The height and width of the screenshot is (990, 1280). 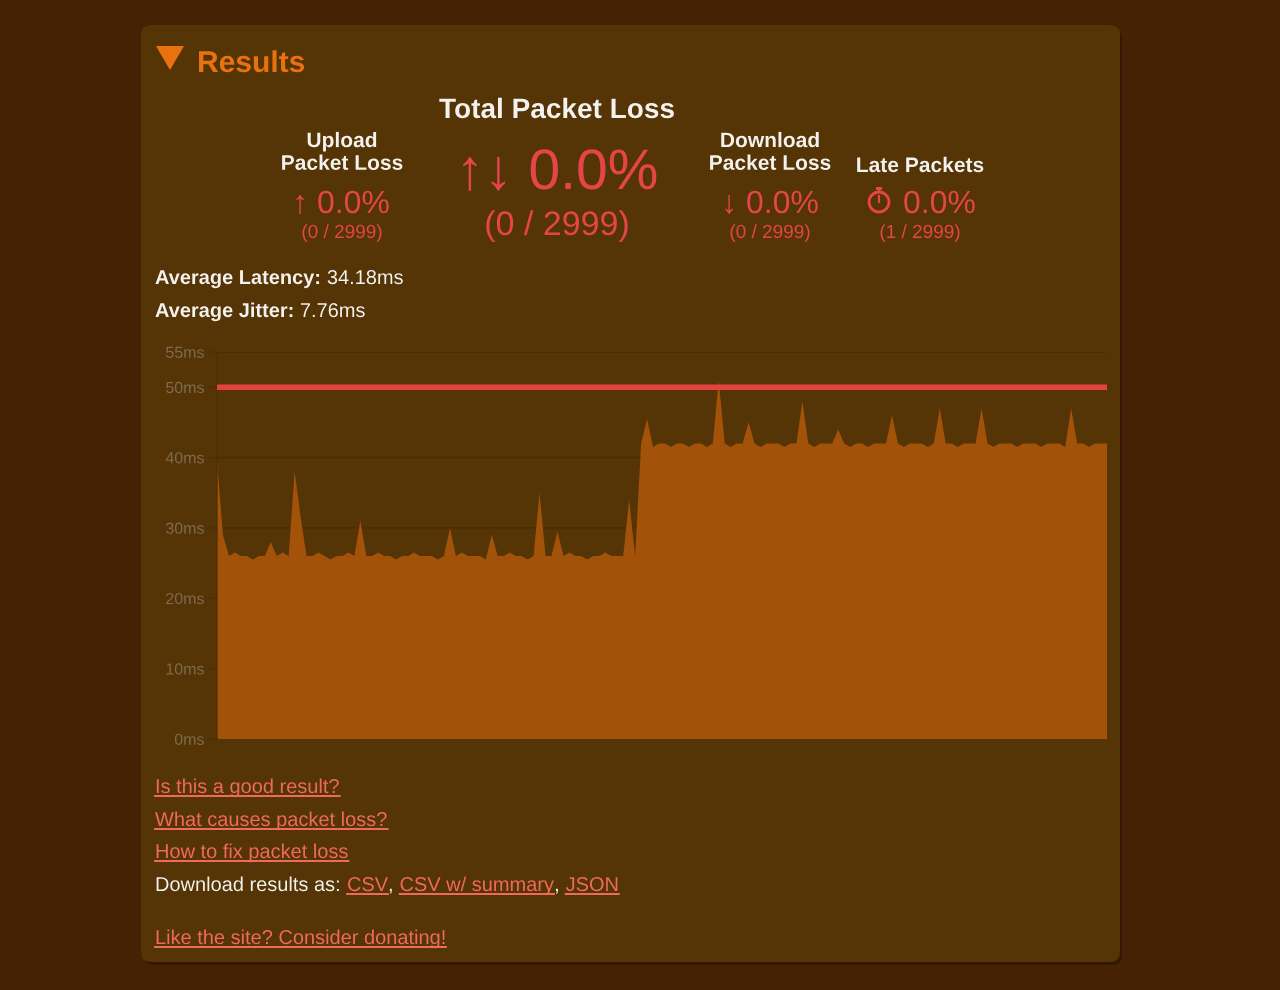 What do you see at coordinates (224, 312) in the screenshot?
I see `text: Average Jitter:` at bounding box center [224, 312].